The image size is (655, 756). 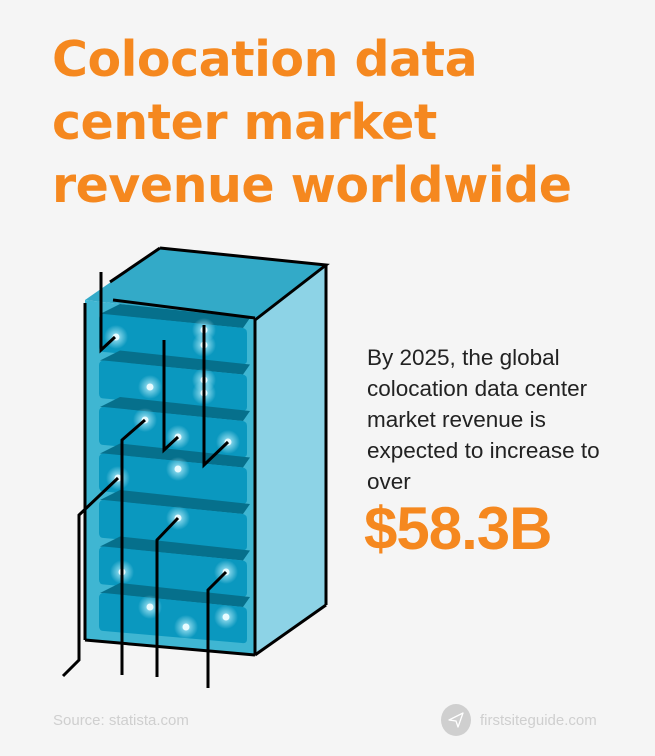 What do you see at coordinates (290, 460) in the screenshot?
I see `rack-side` at bounding box center [290, 460].